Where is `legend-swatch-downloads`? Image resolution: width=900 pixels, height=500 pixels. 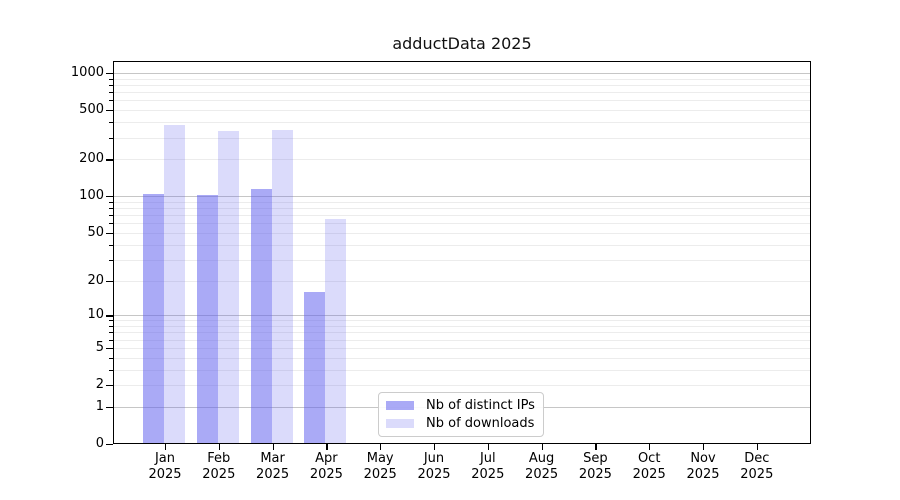 legend-swatch-downloads is located at coordinates (400, 423).